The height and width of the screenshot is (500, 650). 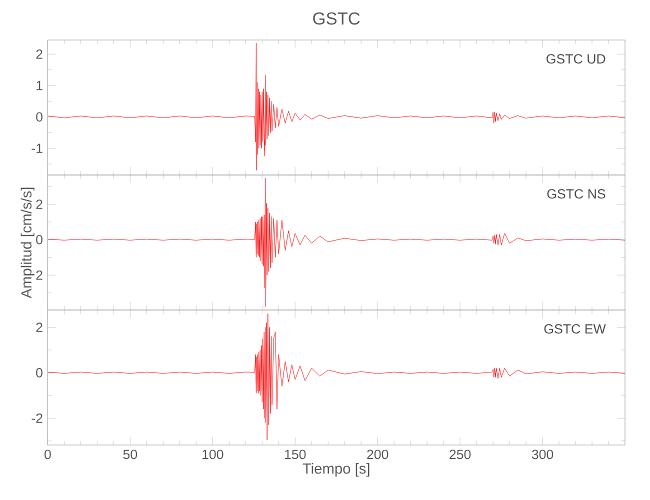 What do you see at coordinates (460, 455) in the screenshot?
I see `x-tick-label: 250` at bounding box center [460, 455].